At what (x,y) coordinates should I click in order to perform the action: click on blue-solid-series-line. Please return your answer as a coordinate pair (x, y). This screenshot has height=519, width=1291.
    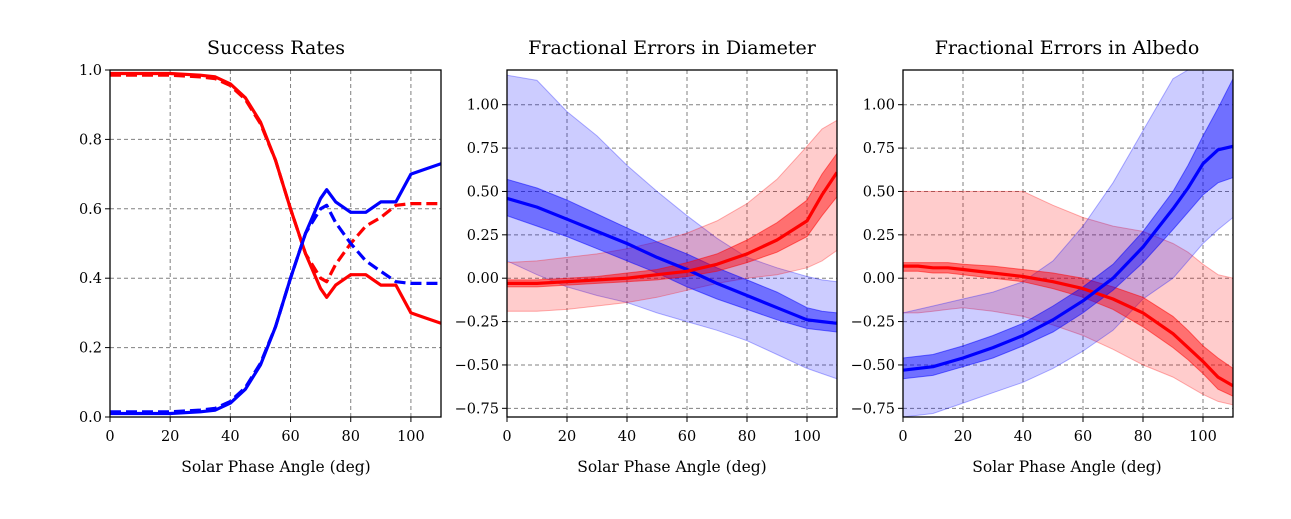
    Looking at the image, I should click on (275, 289).